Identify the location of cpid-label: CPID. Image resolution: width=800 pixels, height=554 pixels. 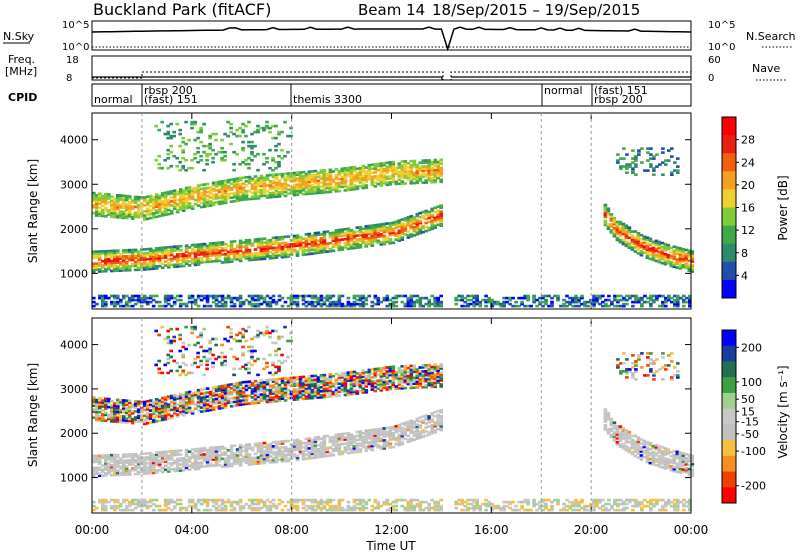
(22, 97).